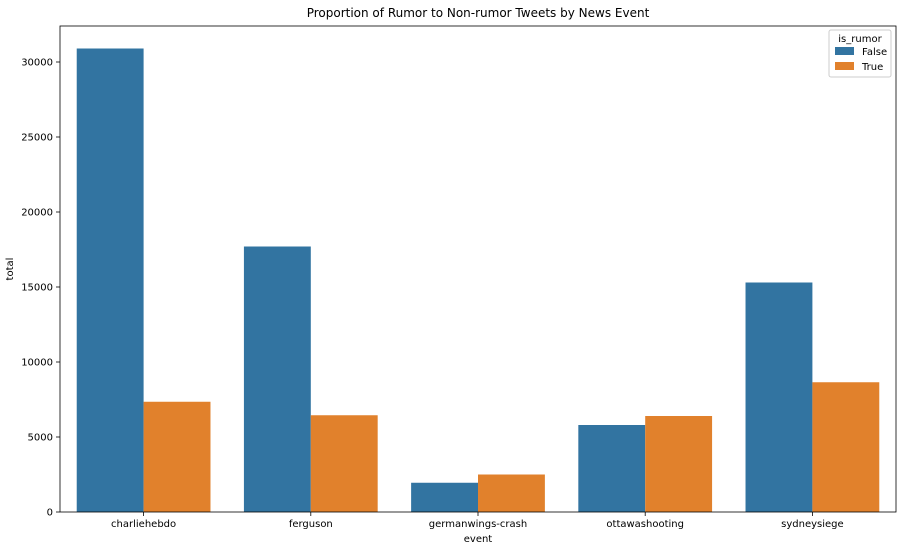 Image resolution: width=907 pixels, height=550 pixels. What do you see at coordinates (37, 63) in the screenshot?
I see `y-tick-label: 30000` at bounding box center [37, 63].